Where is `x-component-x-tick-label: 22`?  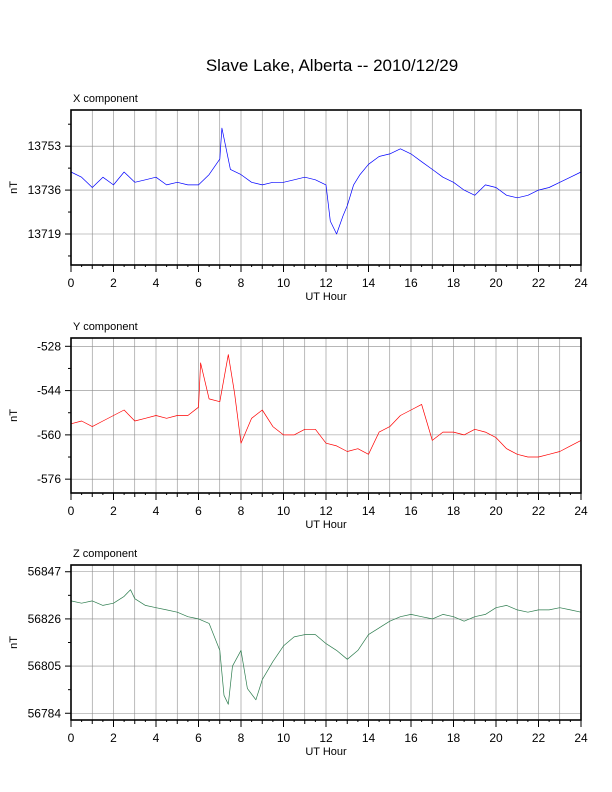 x-component-x-tick-label: 22 is located at coordinates (539, 283).